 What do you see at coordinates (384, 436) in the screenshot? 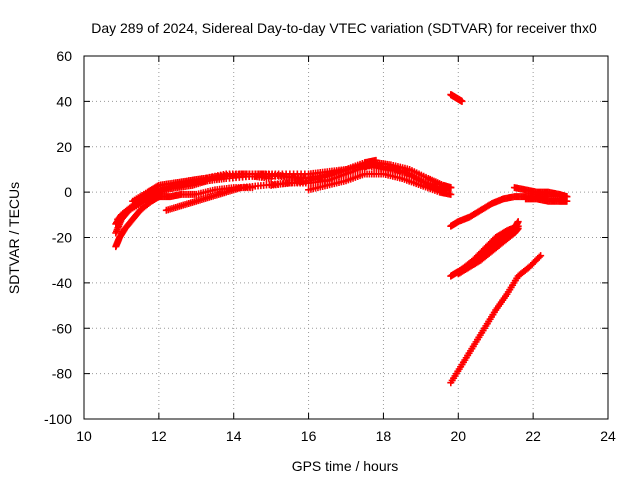
I see `x-tick-label: 18` at bounding box center [384, 436].